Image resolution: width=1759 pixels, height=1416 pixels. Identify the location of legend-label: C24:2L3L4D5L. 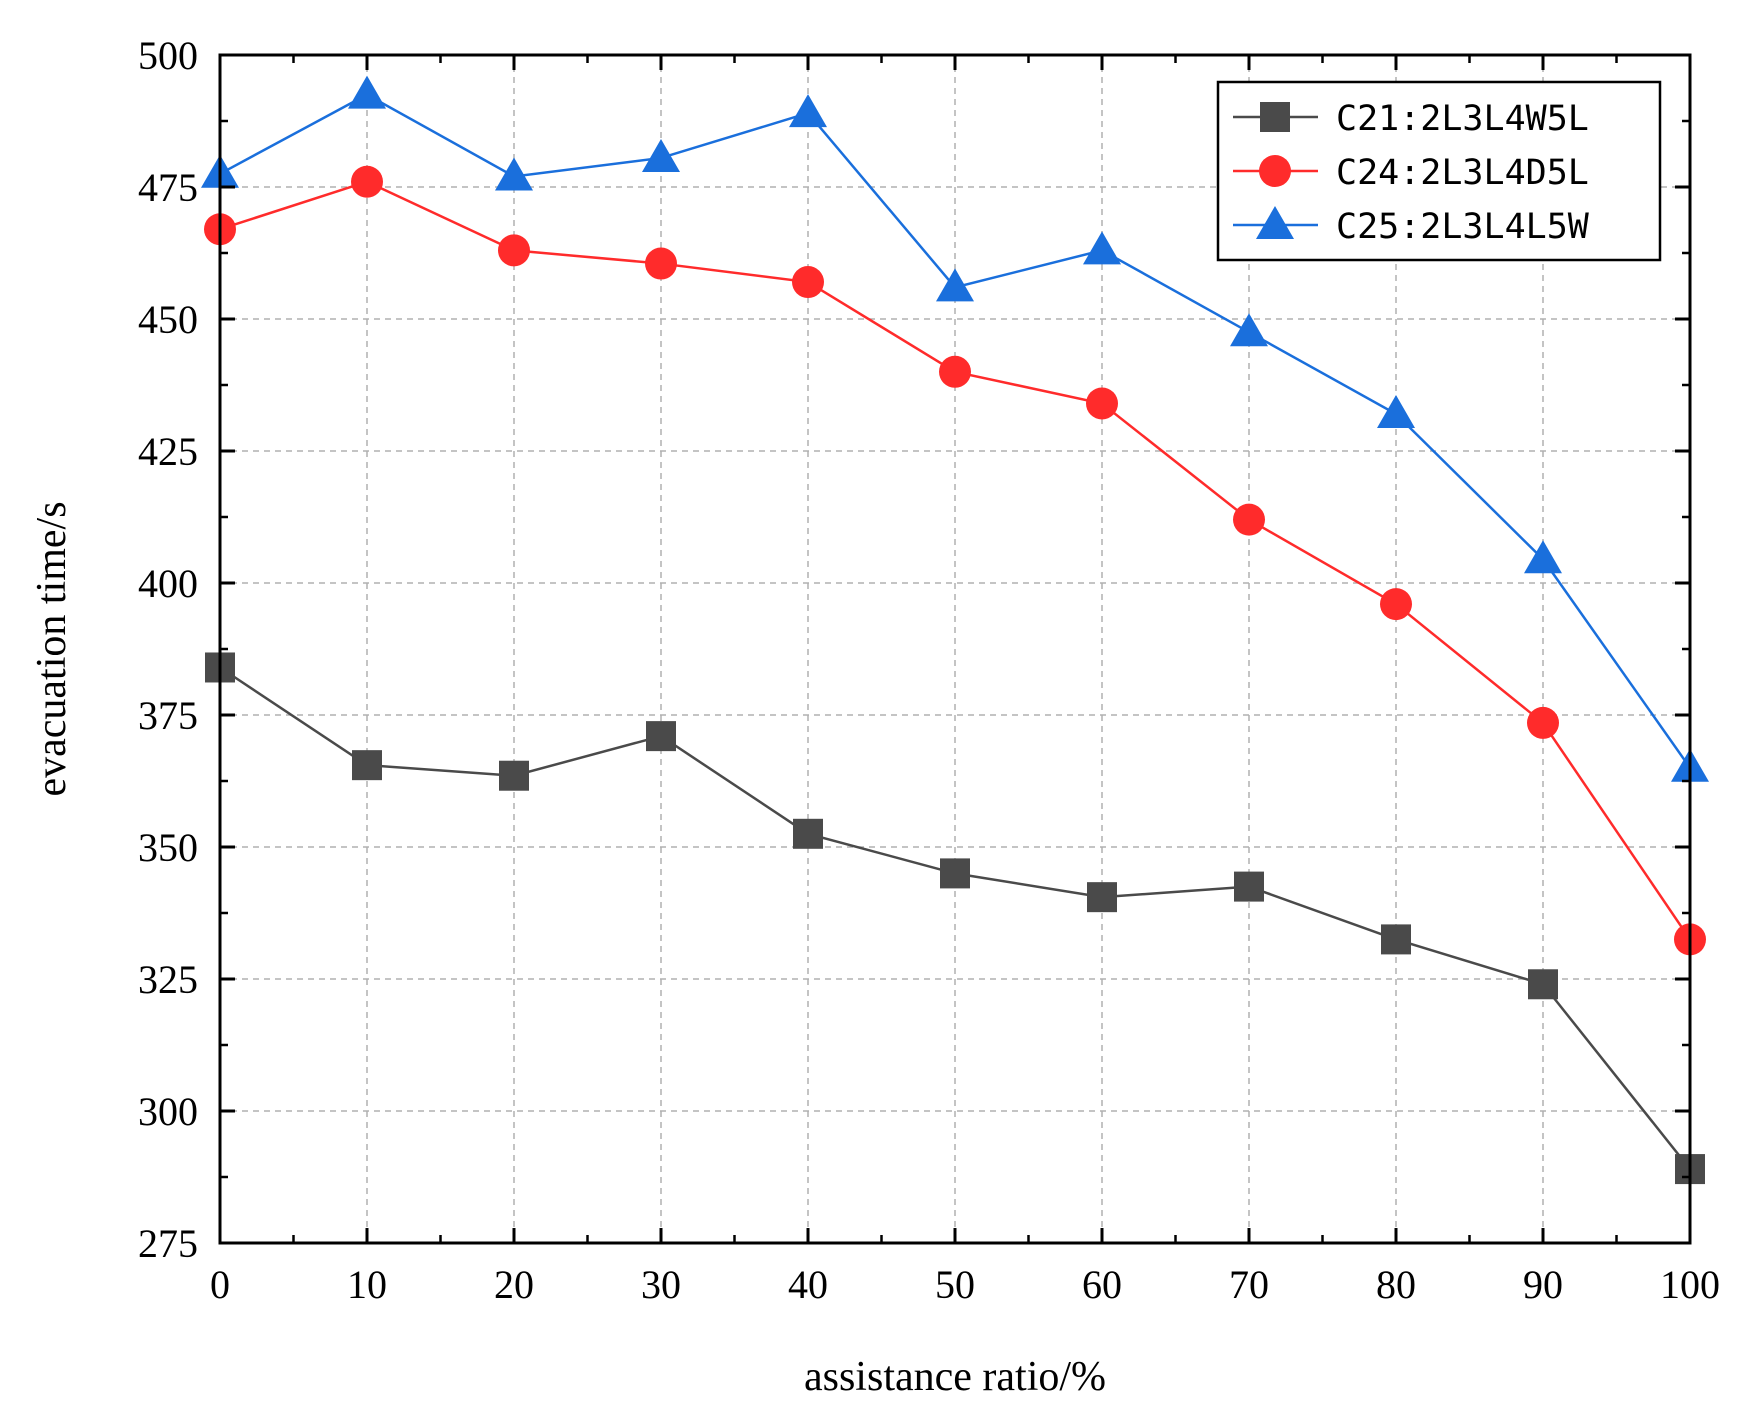
(1462, 173).